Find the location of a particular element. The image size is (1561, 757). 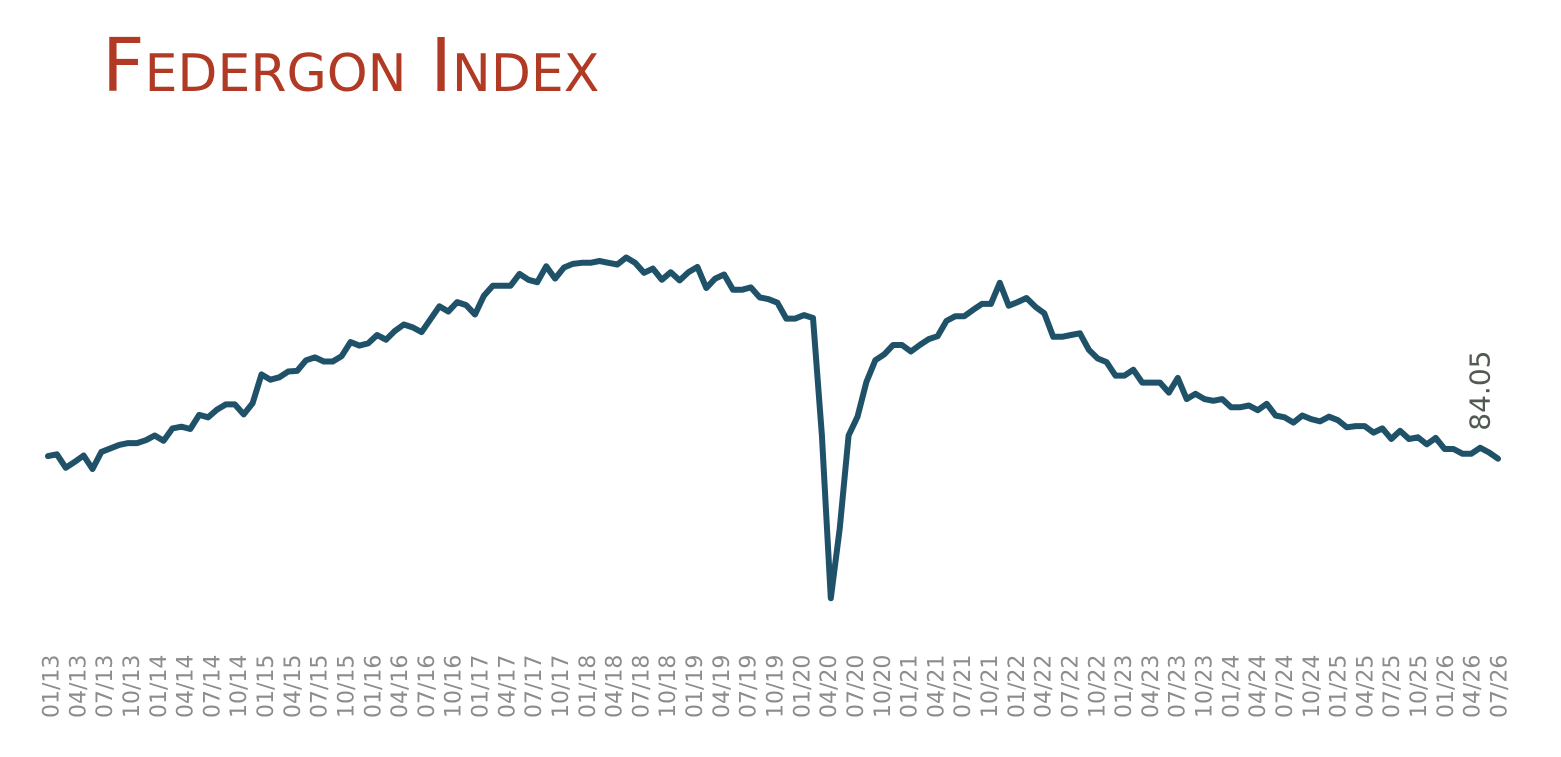

x-tick-label: 04/26 is located at coordinates (1473, 686).